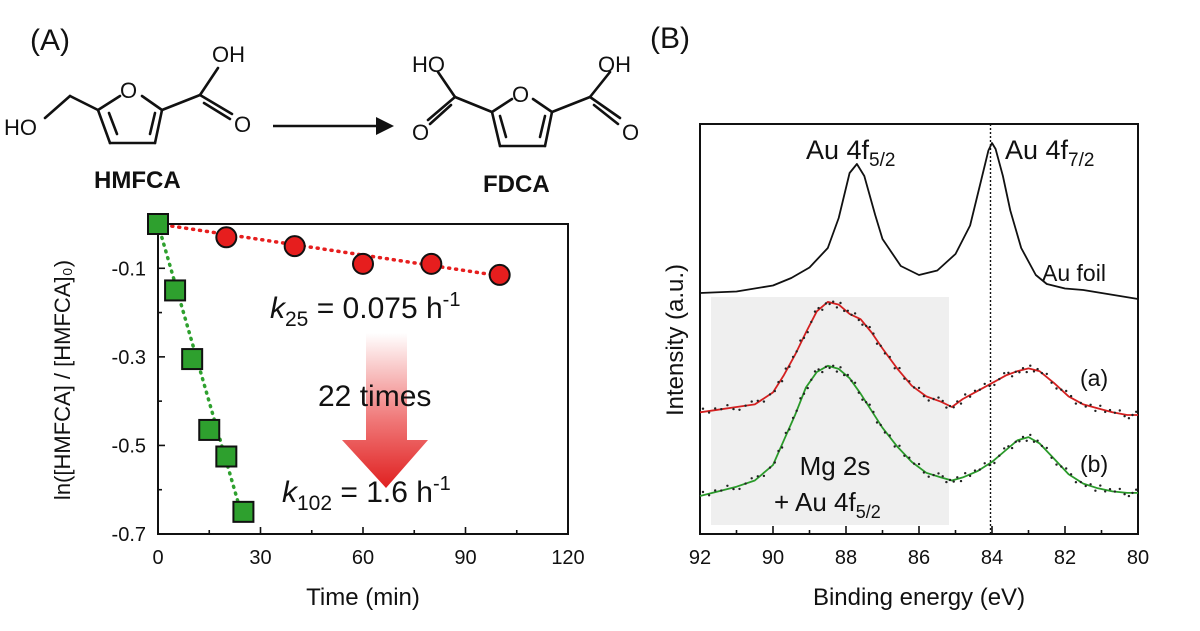 Image resolution: width=1200 pixels, height=631 pixels. What do you see at coordinates (827, 504) in the screenshot?
I see `shaded-label-line2: + Au 4f5/2` at bounding box center [827, 504].